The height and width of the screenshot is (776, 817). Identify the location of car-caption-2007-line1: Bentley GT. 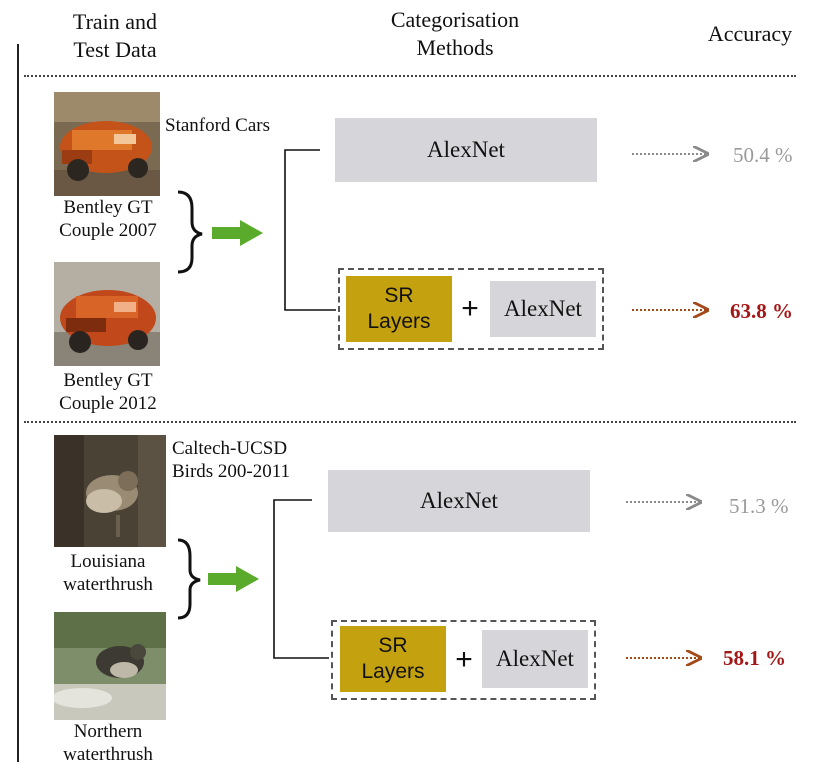
(108, 207).